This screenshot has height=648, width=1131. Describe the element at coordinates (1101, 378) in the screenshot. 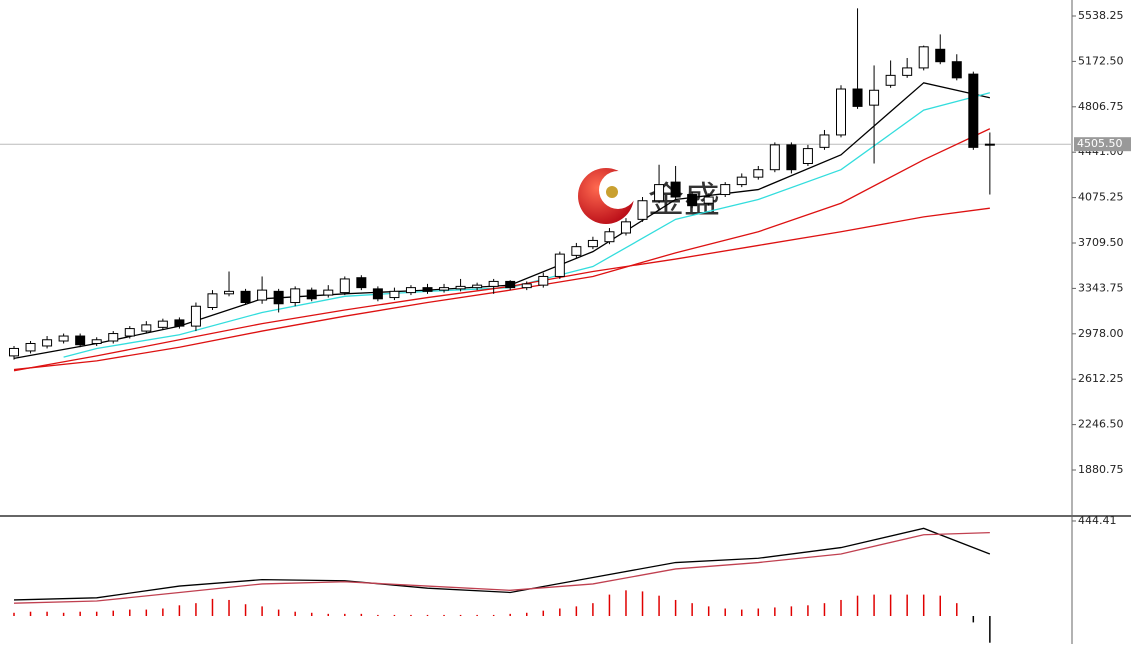

I see `y-tick-label: 2612.25` at that location.